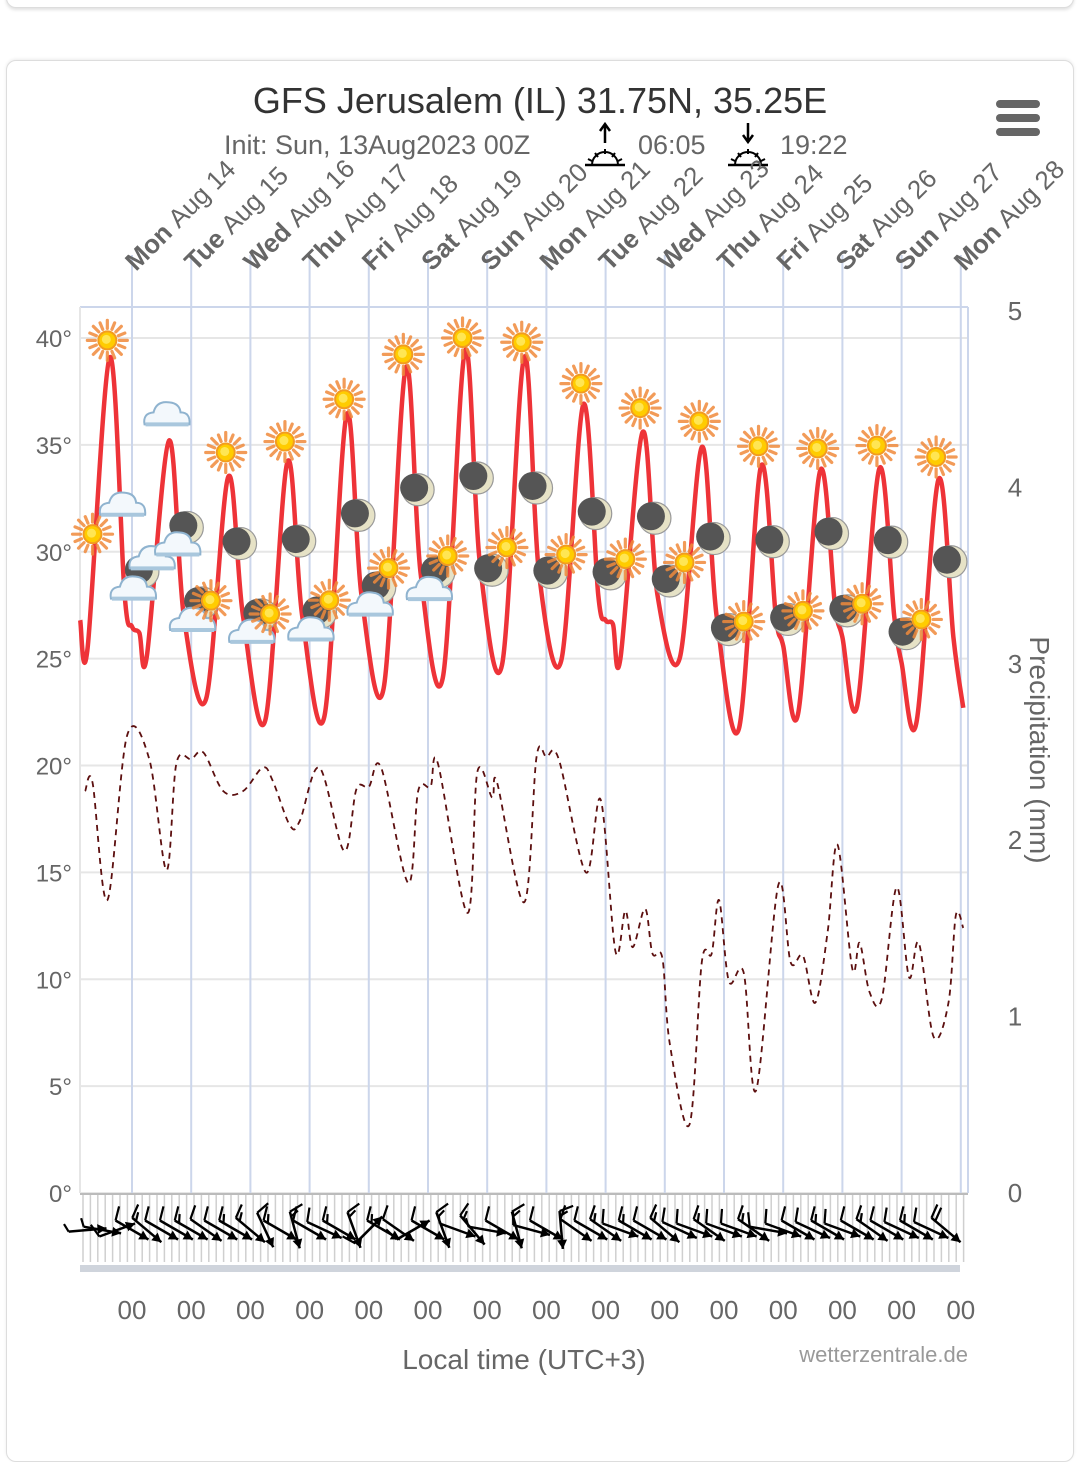  I want to click on y-right-tick-label: 0, so click(1015, 1193).